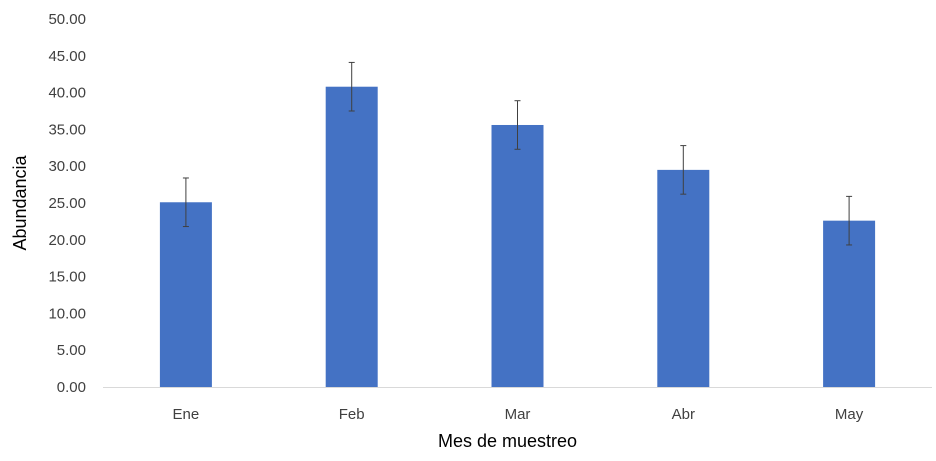 The height and width of the screenshot is (461, 936). Describe the element at coordinates (67, 277) in the screenshot. I see `y-tick-label: 15.00` at that location.